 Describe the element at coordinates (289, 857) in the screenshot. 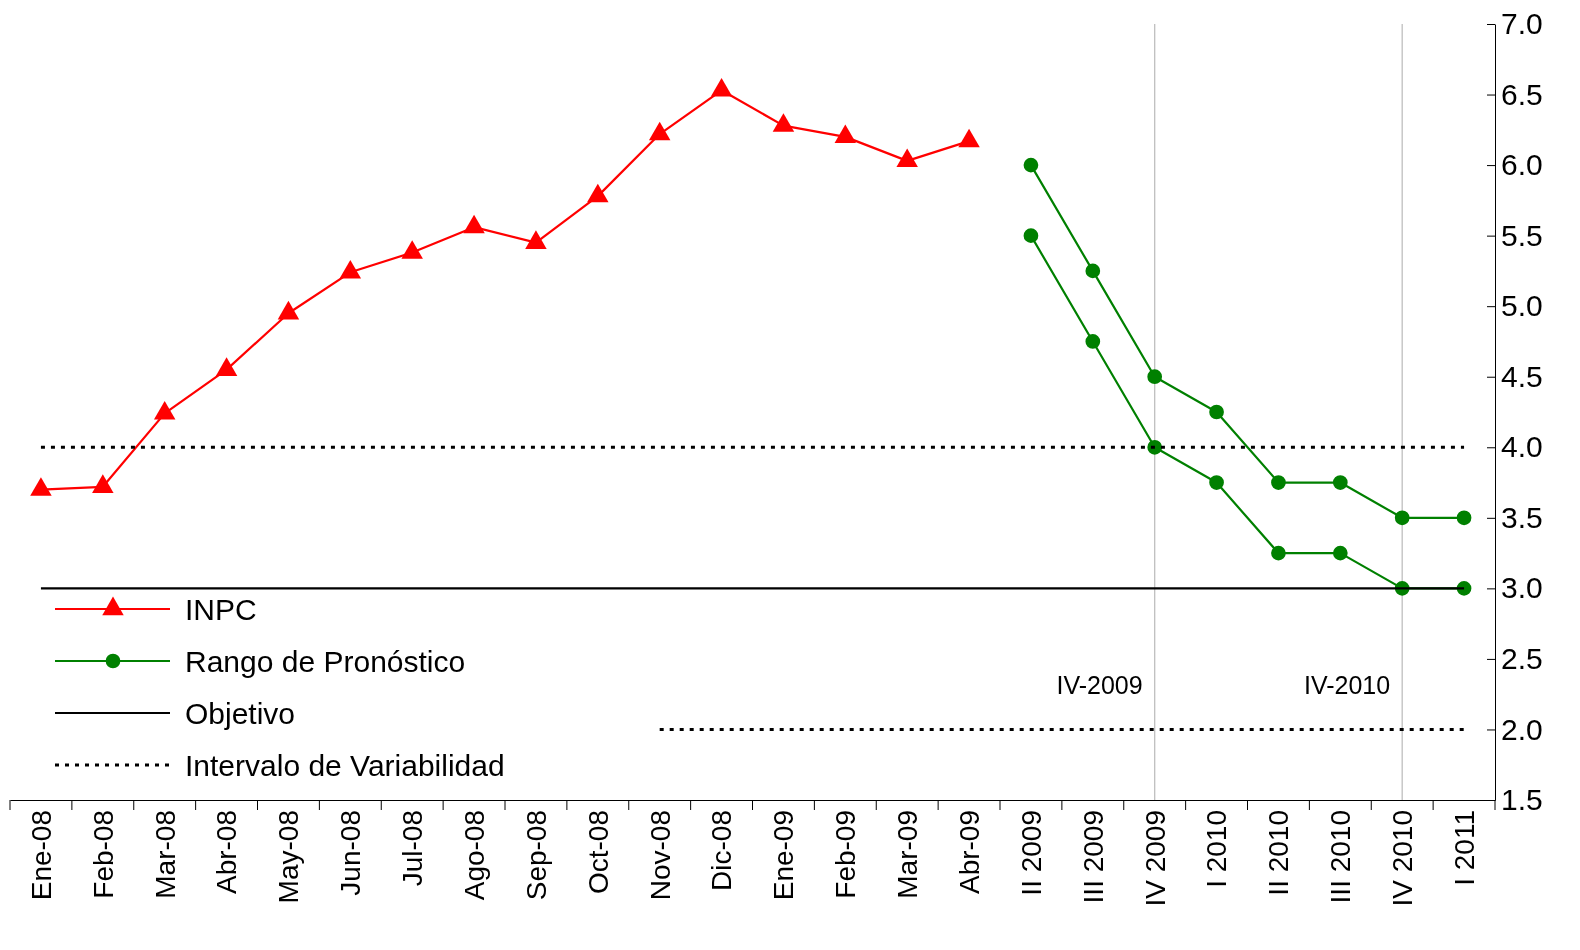

I see `x-tick-label: May-08` at that location.